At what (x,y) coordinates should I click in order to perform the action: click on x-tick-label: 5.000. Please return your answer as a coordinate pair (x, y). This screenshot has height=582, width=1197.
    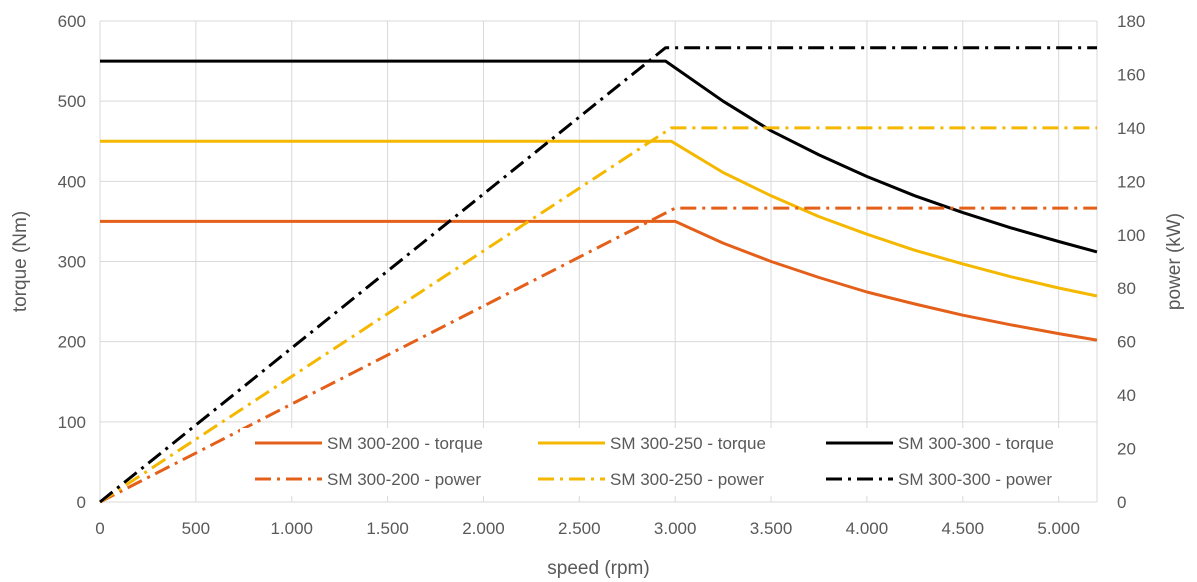
    Looking at the image, I should click on (1058, 528).